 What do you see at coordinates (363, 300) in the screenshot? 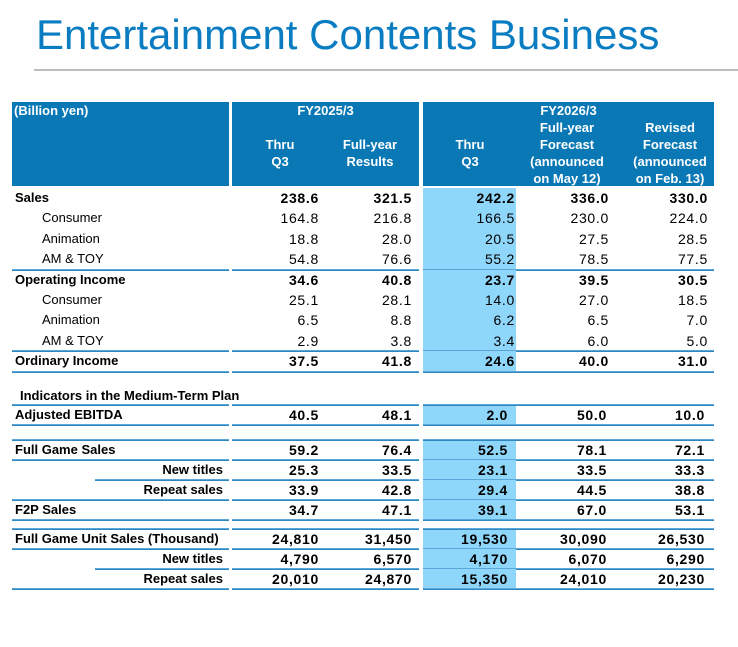
I see `table-row-operating-income-consumer: Consumer 25.1 28.1 14.0 27.0 18.5` at bounding box center [363, 300].